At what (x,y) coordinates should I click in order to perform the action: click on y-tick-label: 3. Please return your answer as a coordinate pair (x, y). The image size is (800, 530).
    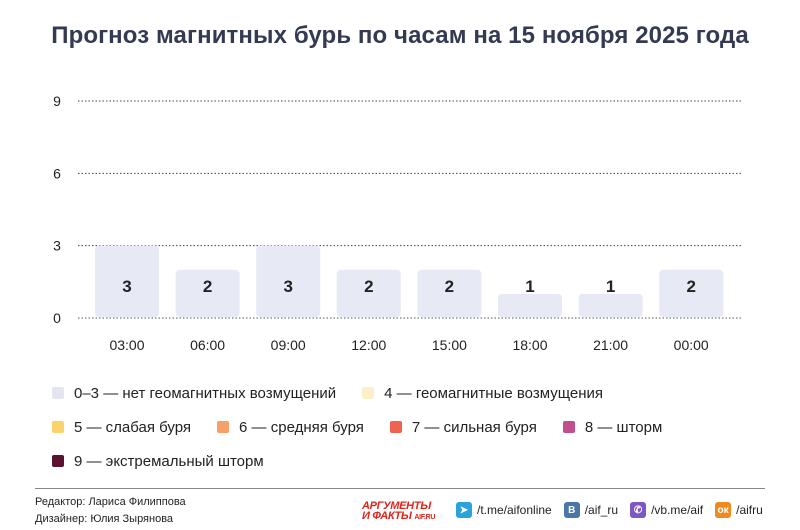
    Looking at the image, I should click on (57, 246).